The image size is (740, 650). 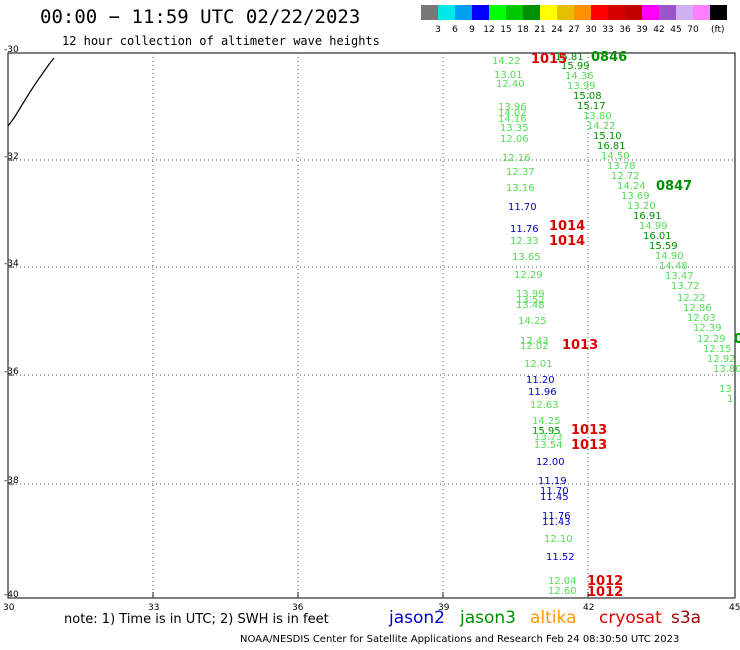 What do you see at coordinates (540, 380) in the screenshot?
I see `wave-height-label: 11.20` at bounding box center [540, 380].